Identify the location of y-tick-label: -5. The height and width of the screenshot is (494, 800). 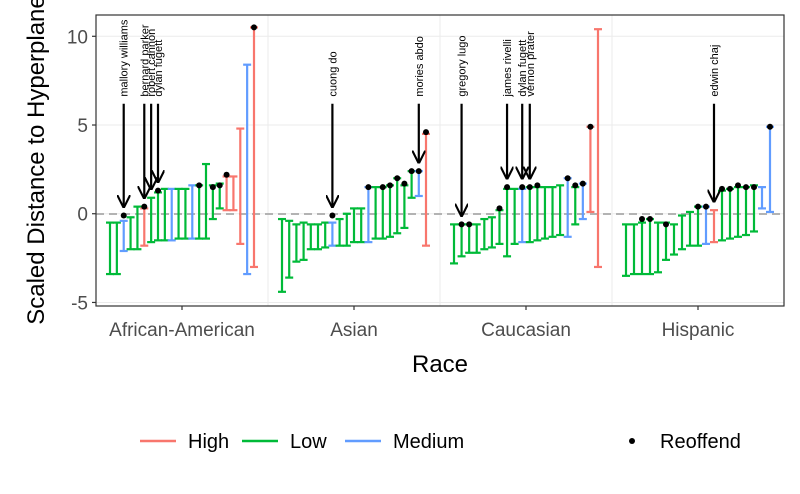
(79, 303).